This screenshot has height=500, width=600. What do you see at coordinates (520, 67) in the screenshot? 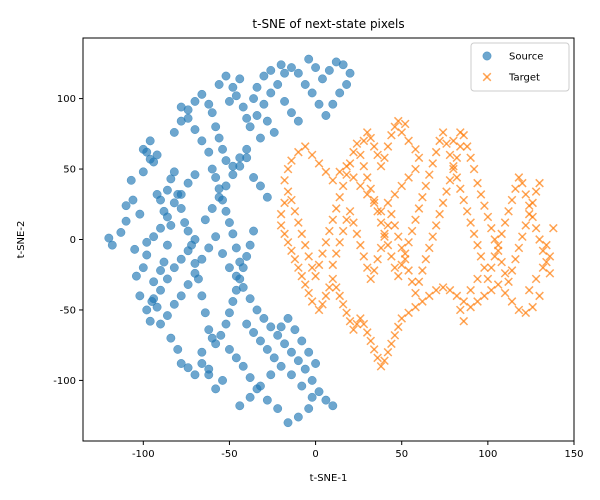
I see `legend-box` at bounding box center [520, 67].